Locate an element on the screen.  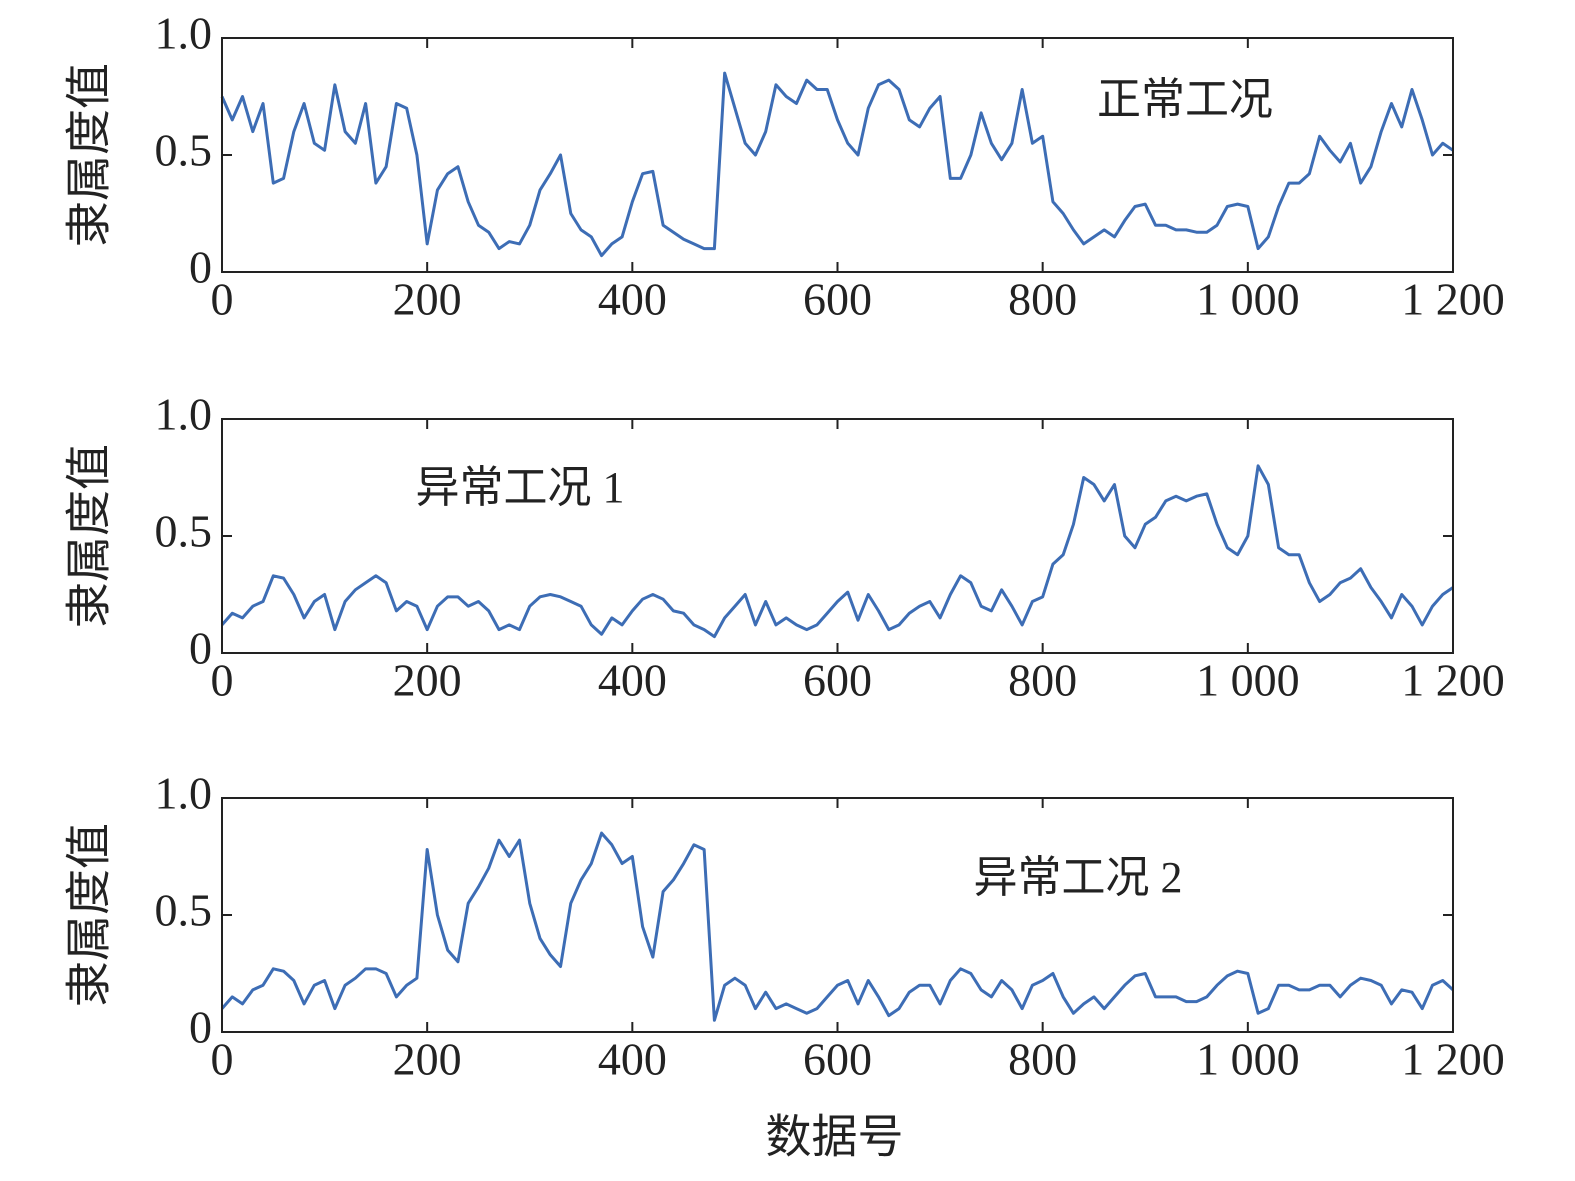
annotation: 异常工况 1 is located at coordinates (520, 487).